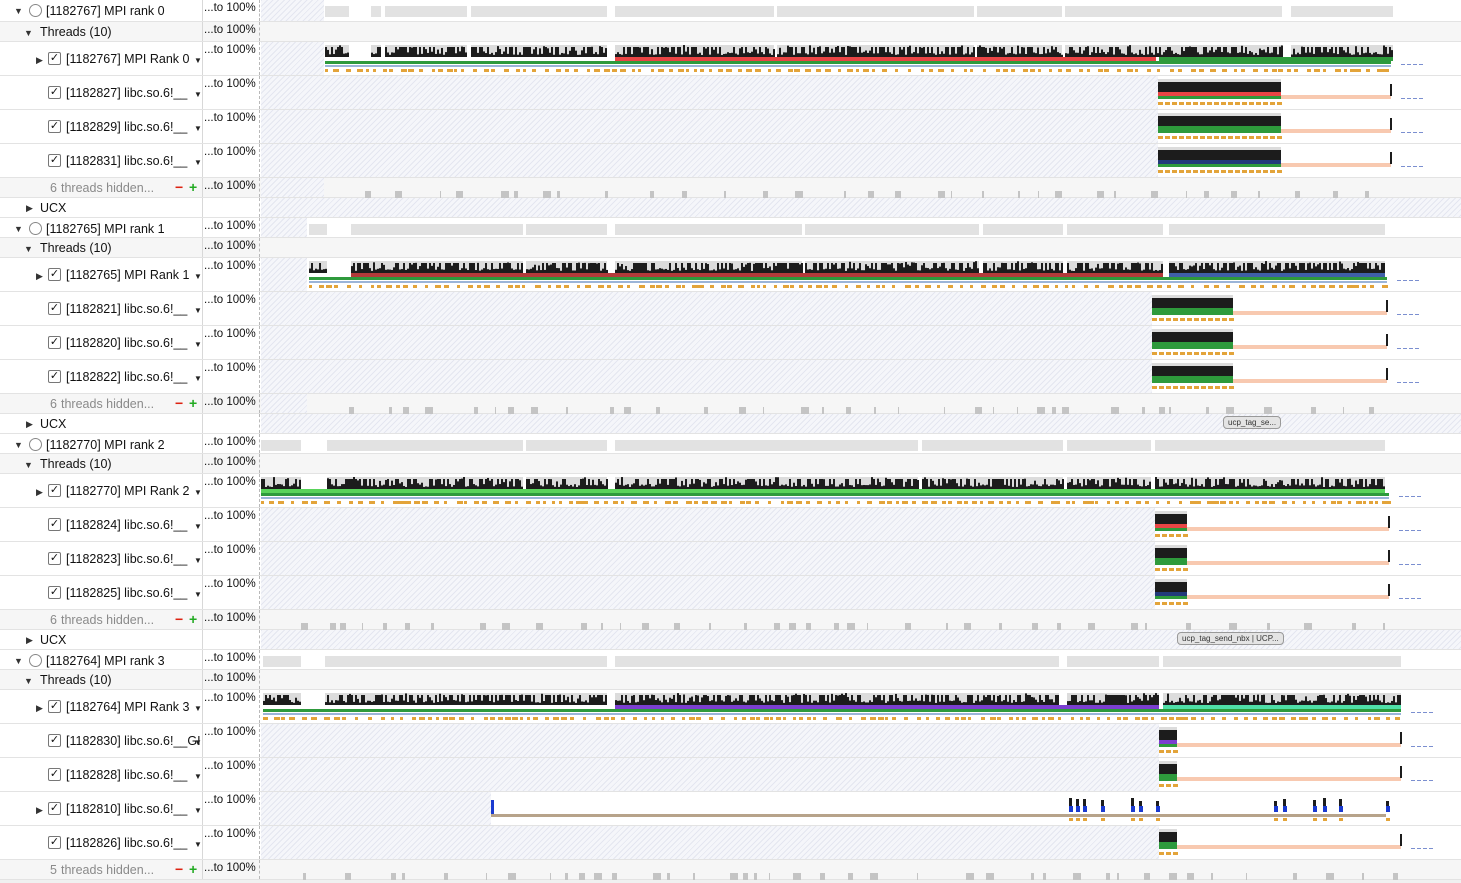  I want to click on call-marker, so click(1341, 809).